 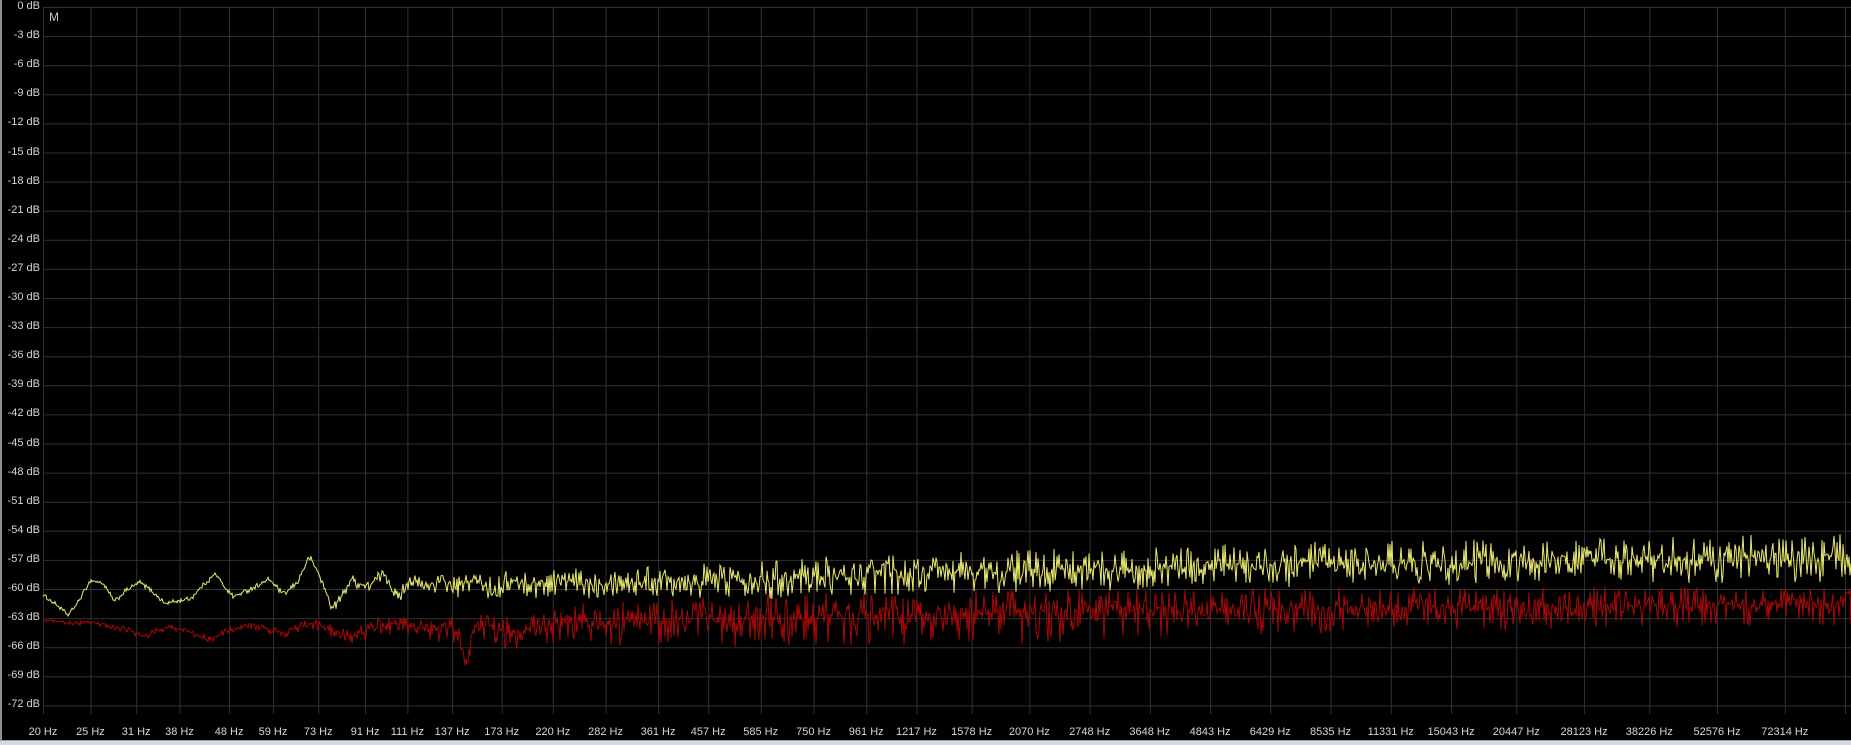 I want to click on y-tick-label: -42 dB, so click(x=23, y=413).